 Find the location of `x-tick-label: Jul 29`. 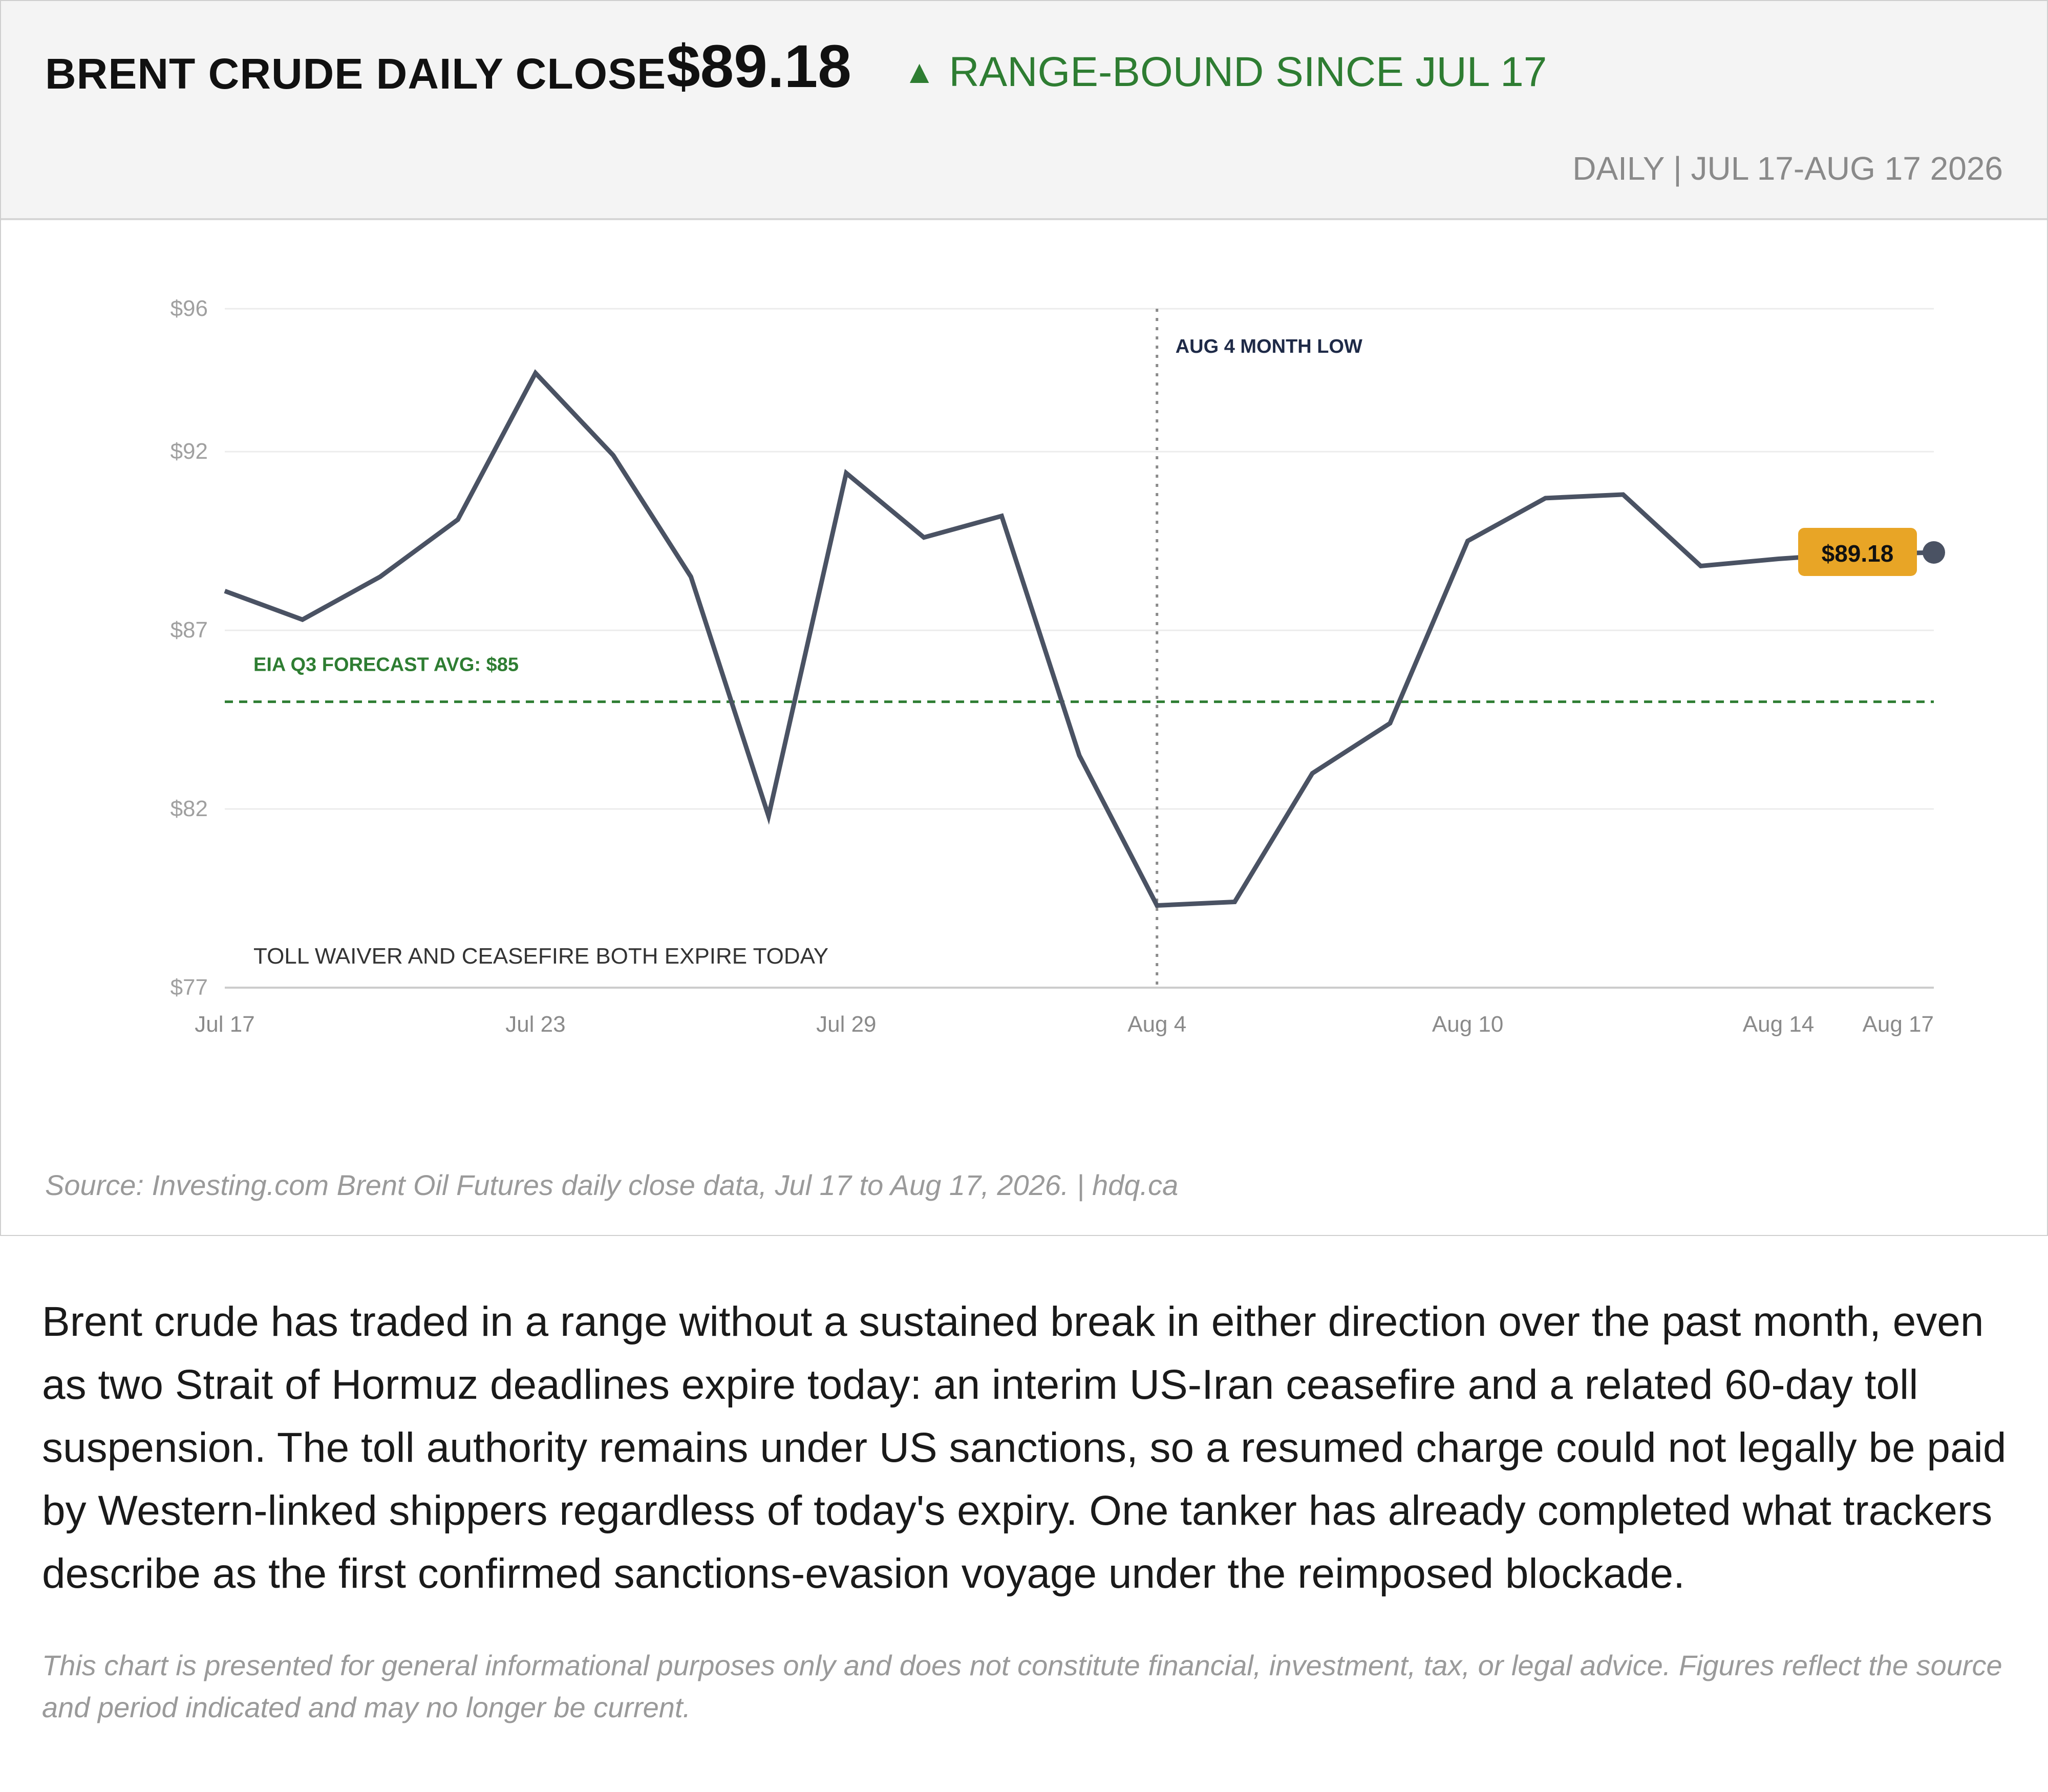

x-tick-label: Jul 29 is located at coordinates (846, 1024).